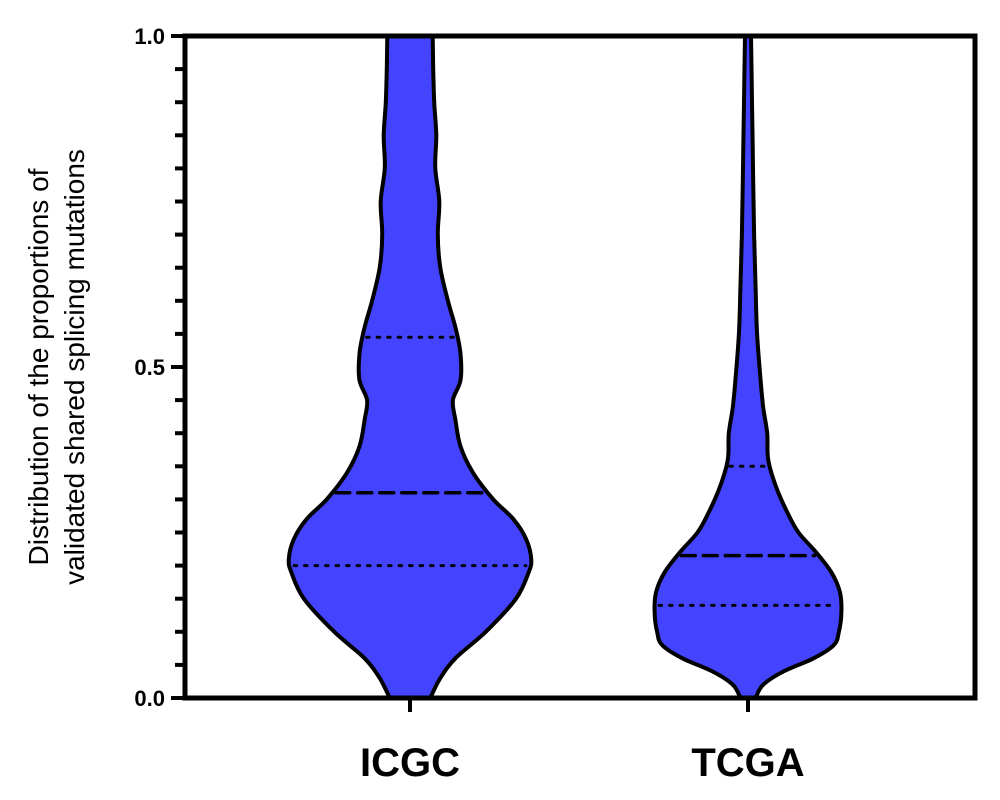 This screenshot has height=800, width=1000. I want to click on x-tick-label-icgc: ICGC, so click(410, 763).